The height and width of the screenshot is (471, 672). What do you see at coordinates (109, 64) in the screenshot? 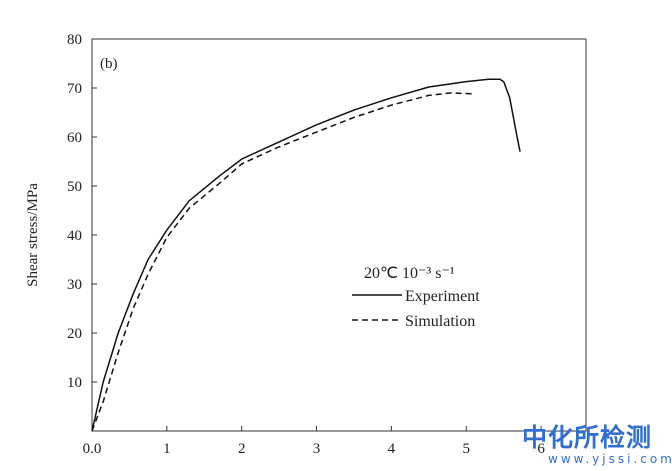
I see `panel-label: (b)` at bounding box center [109, 64].